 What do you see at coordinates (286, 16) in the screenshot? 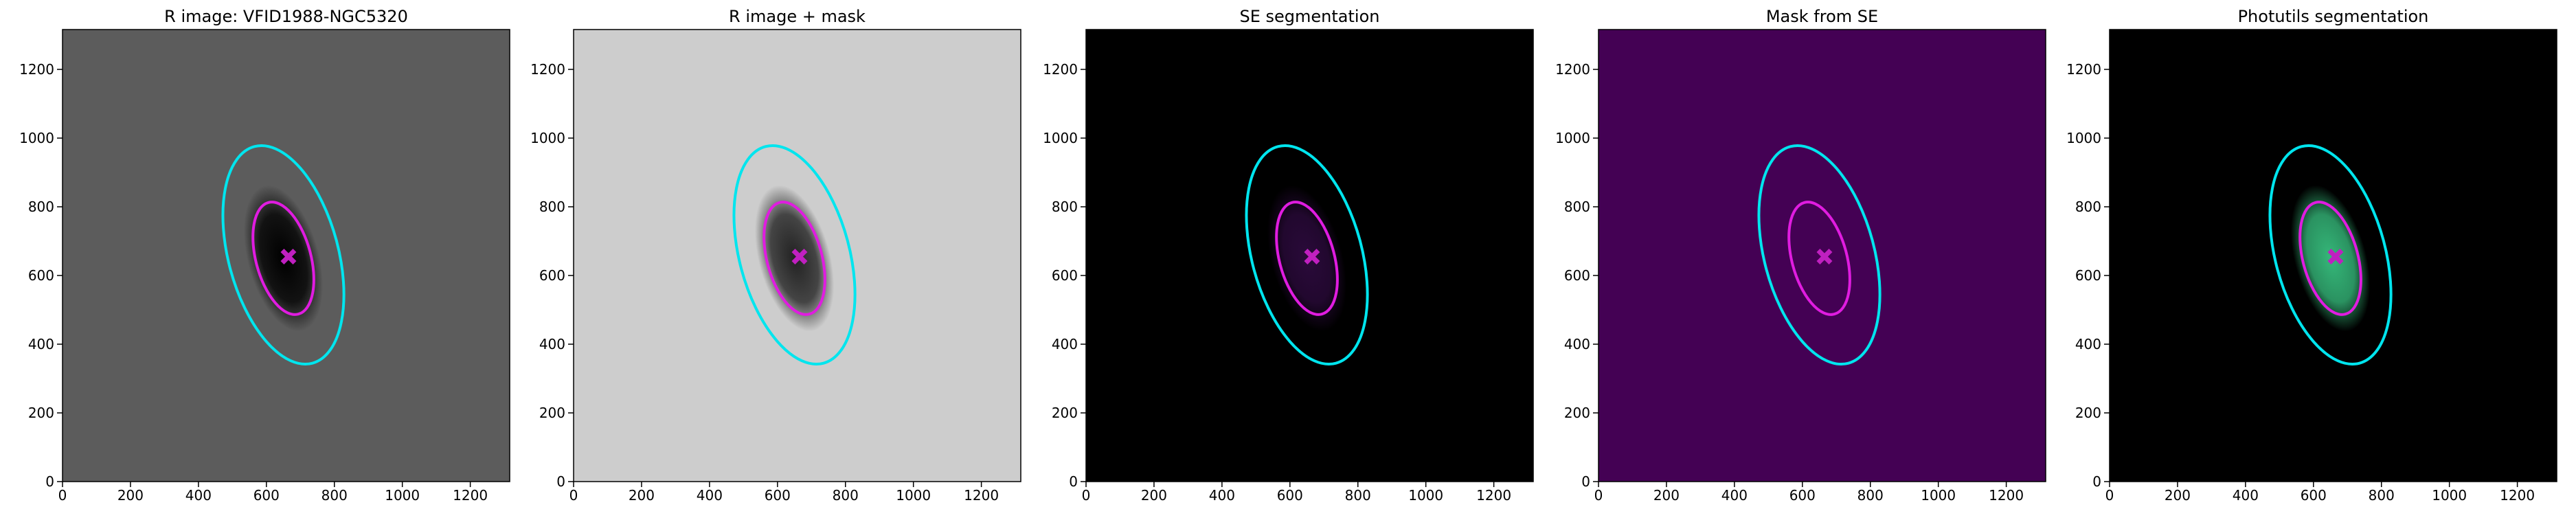
I see `panel-title: R image: VFID1988-NGC5320` at bounding box center [286, 16].